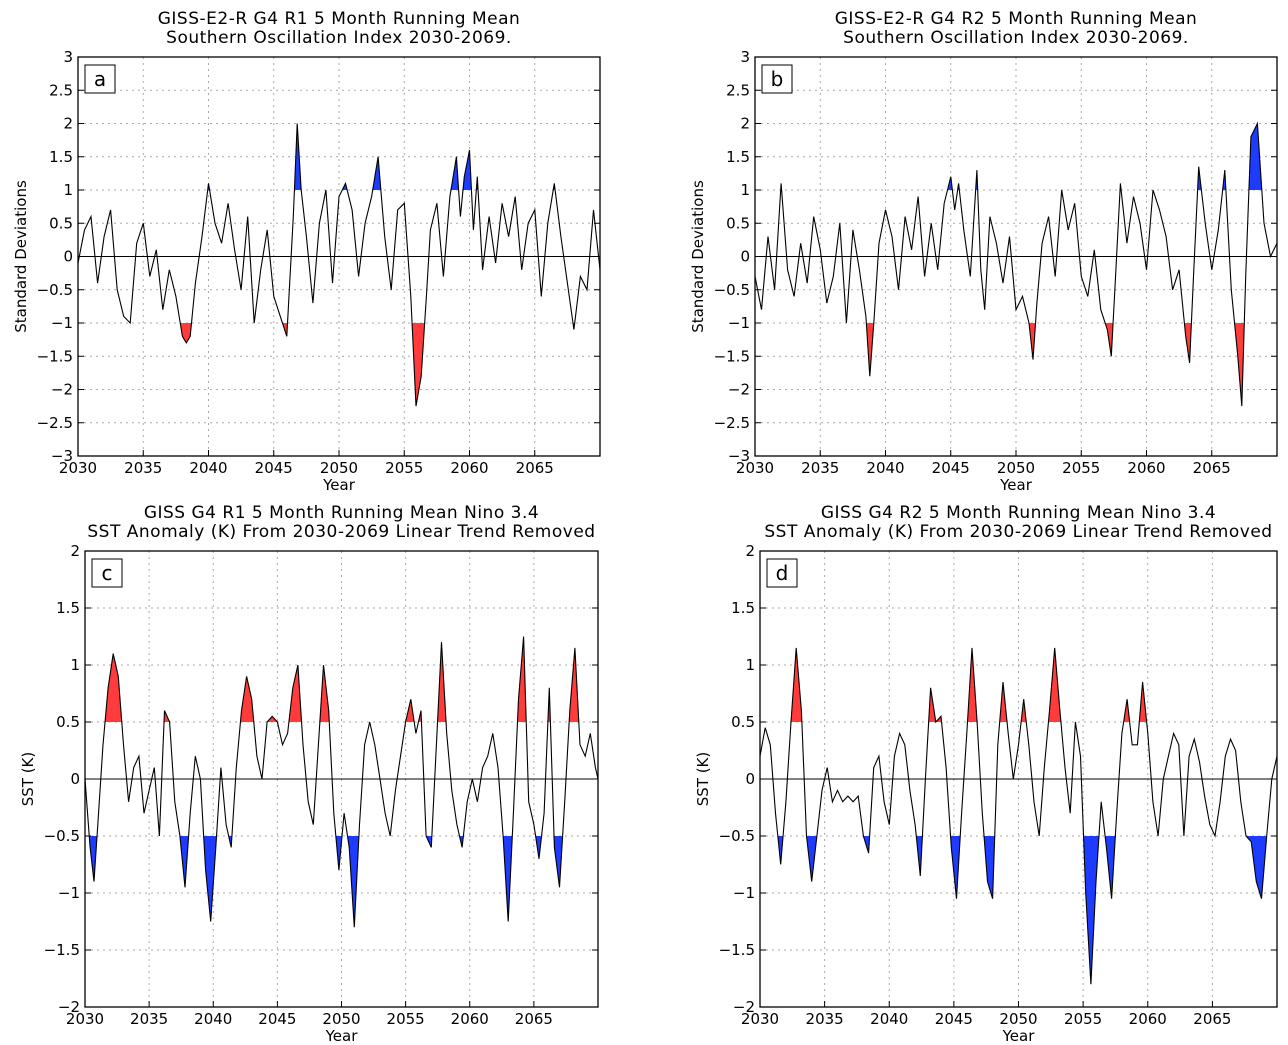 The height and width of the screenshot is (1045, 1288). Describe the element at coordinates (339, 38) in the screenshot. I see `chart-title-line: Southern Oscillation Index 2030-2069.` at that location.